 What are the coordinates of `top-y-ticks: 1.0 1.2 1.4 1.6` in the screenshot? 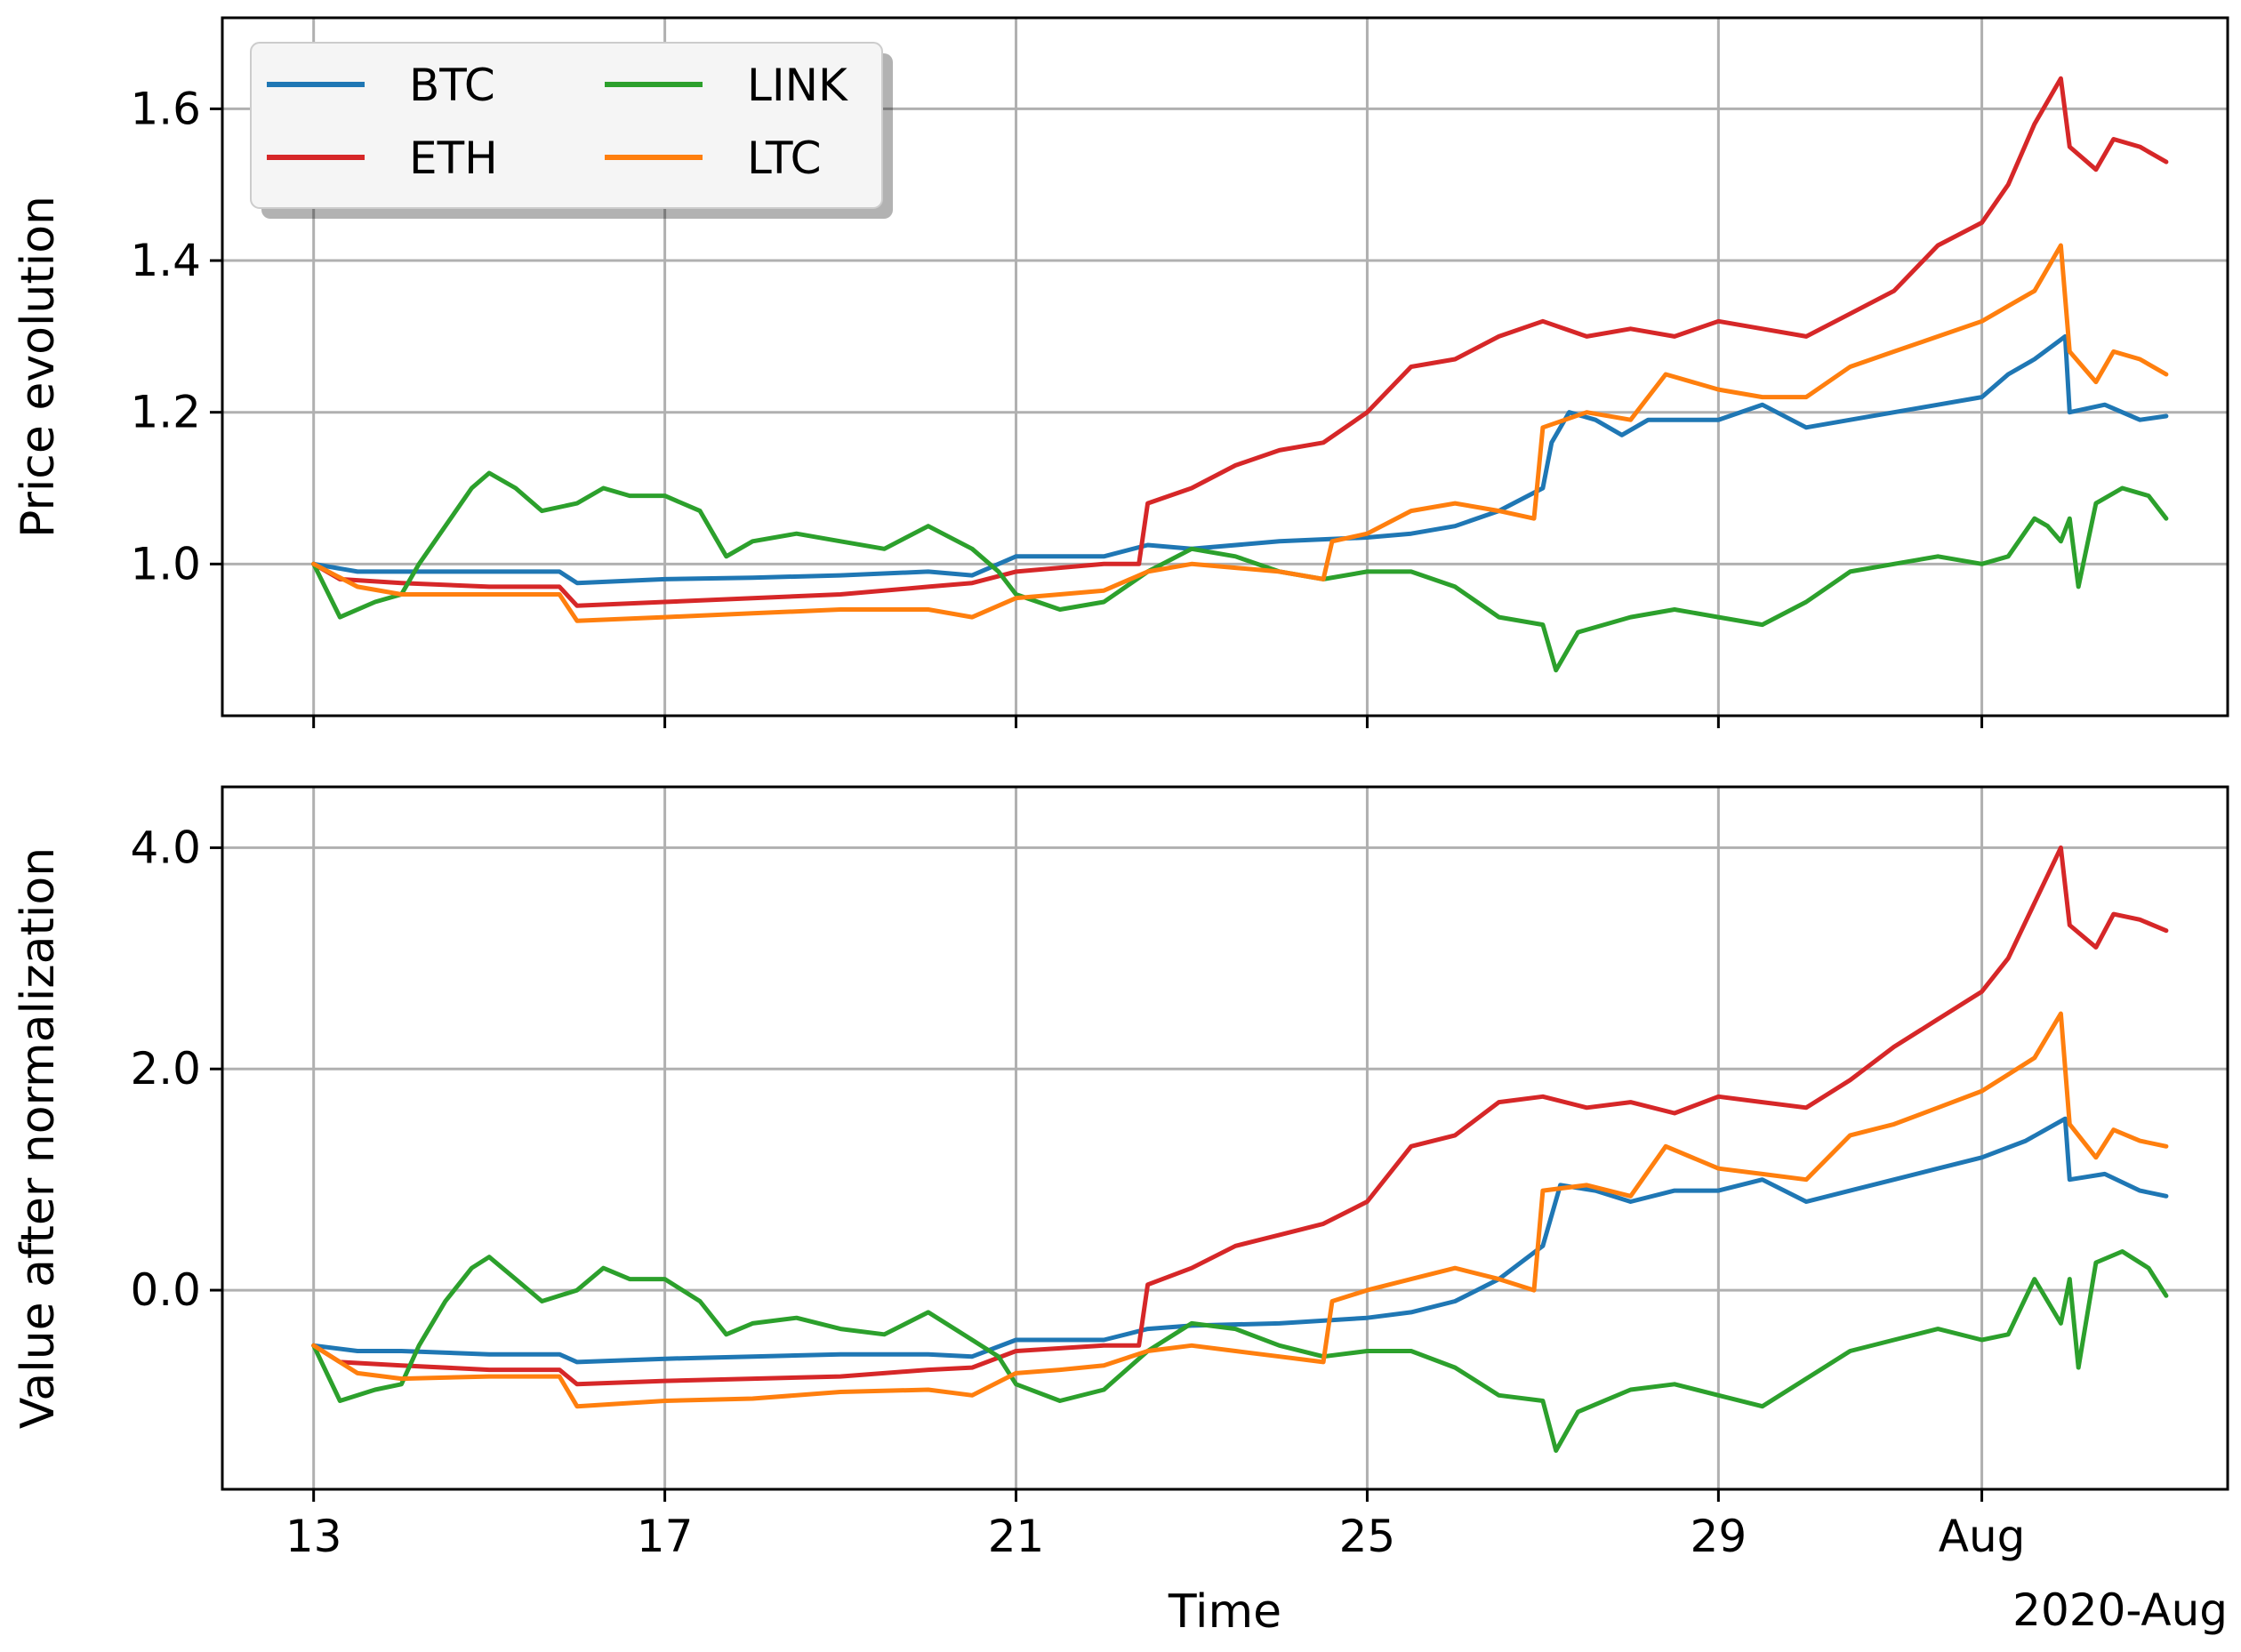 It's located at (176, 336).